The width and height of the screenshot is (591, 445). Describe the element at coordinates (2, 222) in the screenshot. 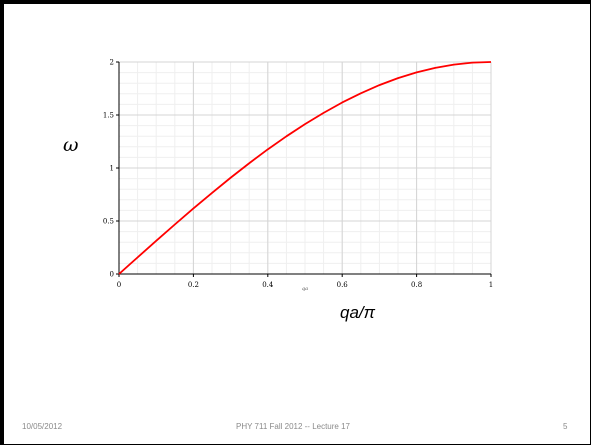

I see `slide-left-accent-bar` at that location.